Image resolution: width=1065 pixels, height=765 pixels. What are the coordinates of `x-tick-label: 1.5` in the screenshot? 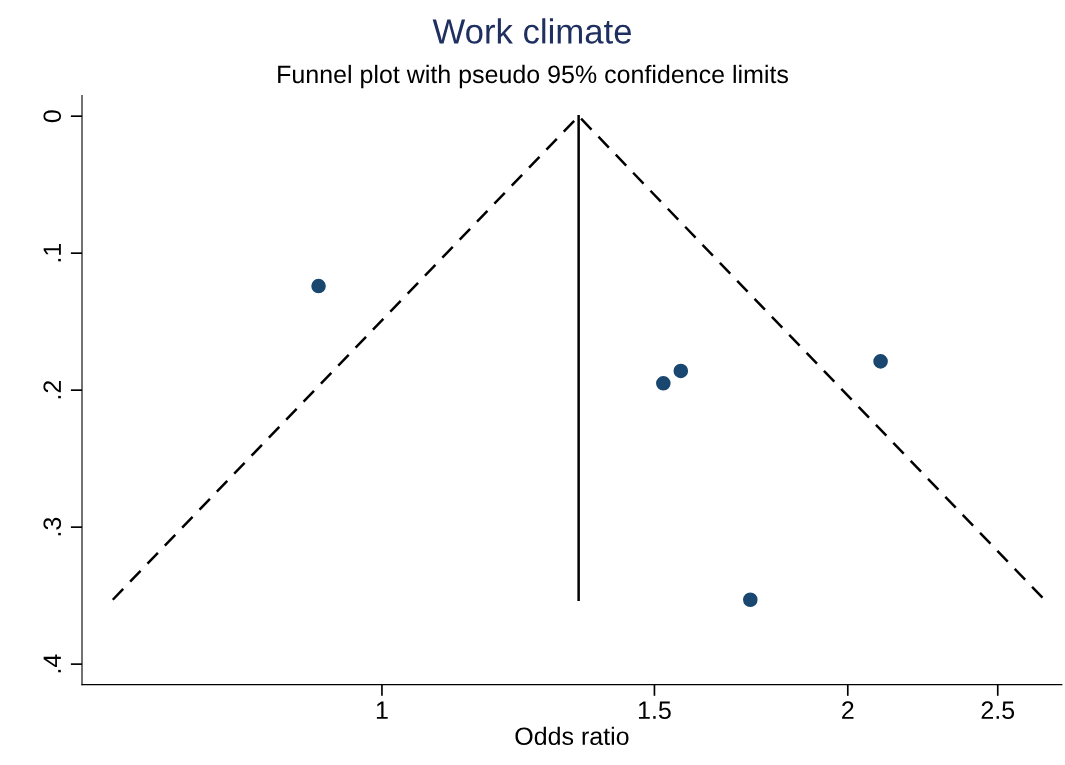 It's located at (654, 710).